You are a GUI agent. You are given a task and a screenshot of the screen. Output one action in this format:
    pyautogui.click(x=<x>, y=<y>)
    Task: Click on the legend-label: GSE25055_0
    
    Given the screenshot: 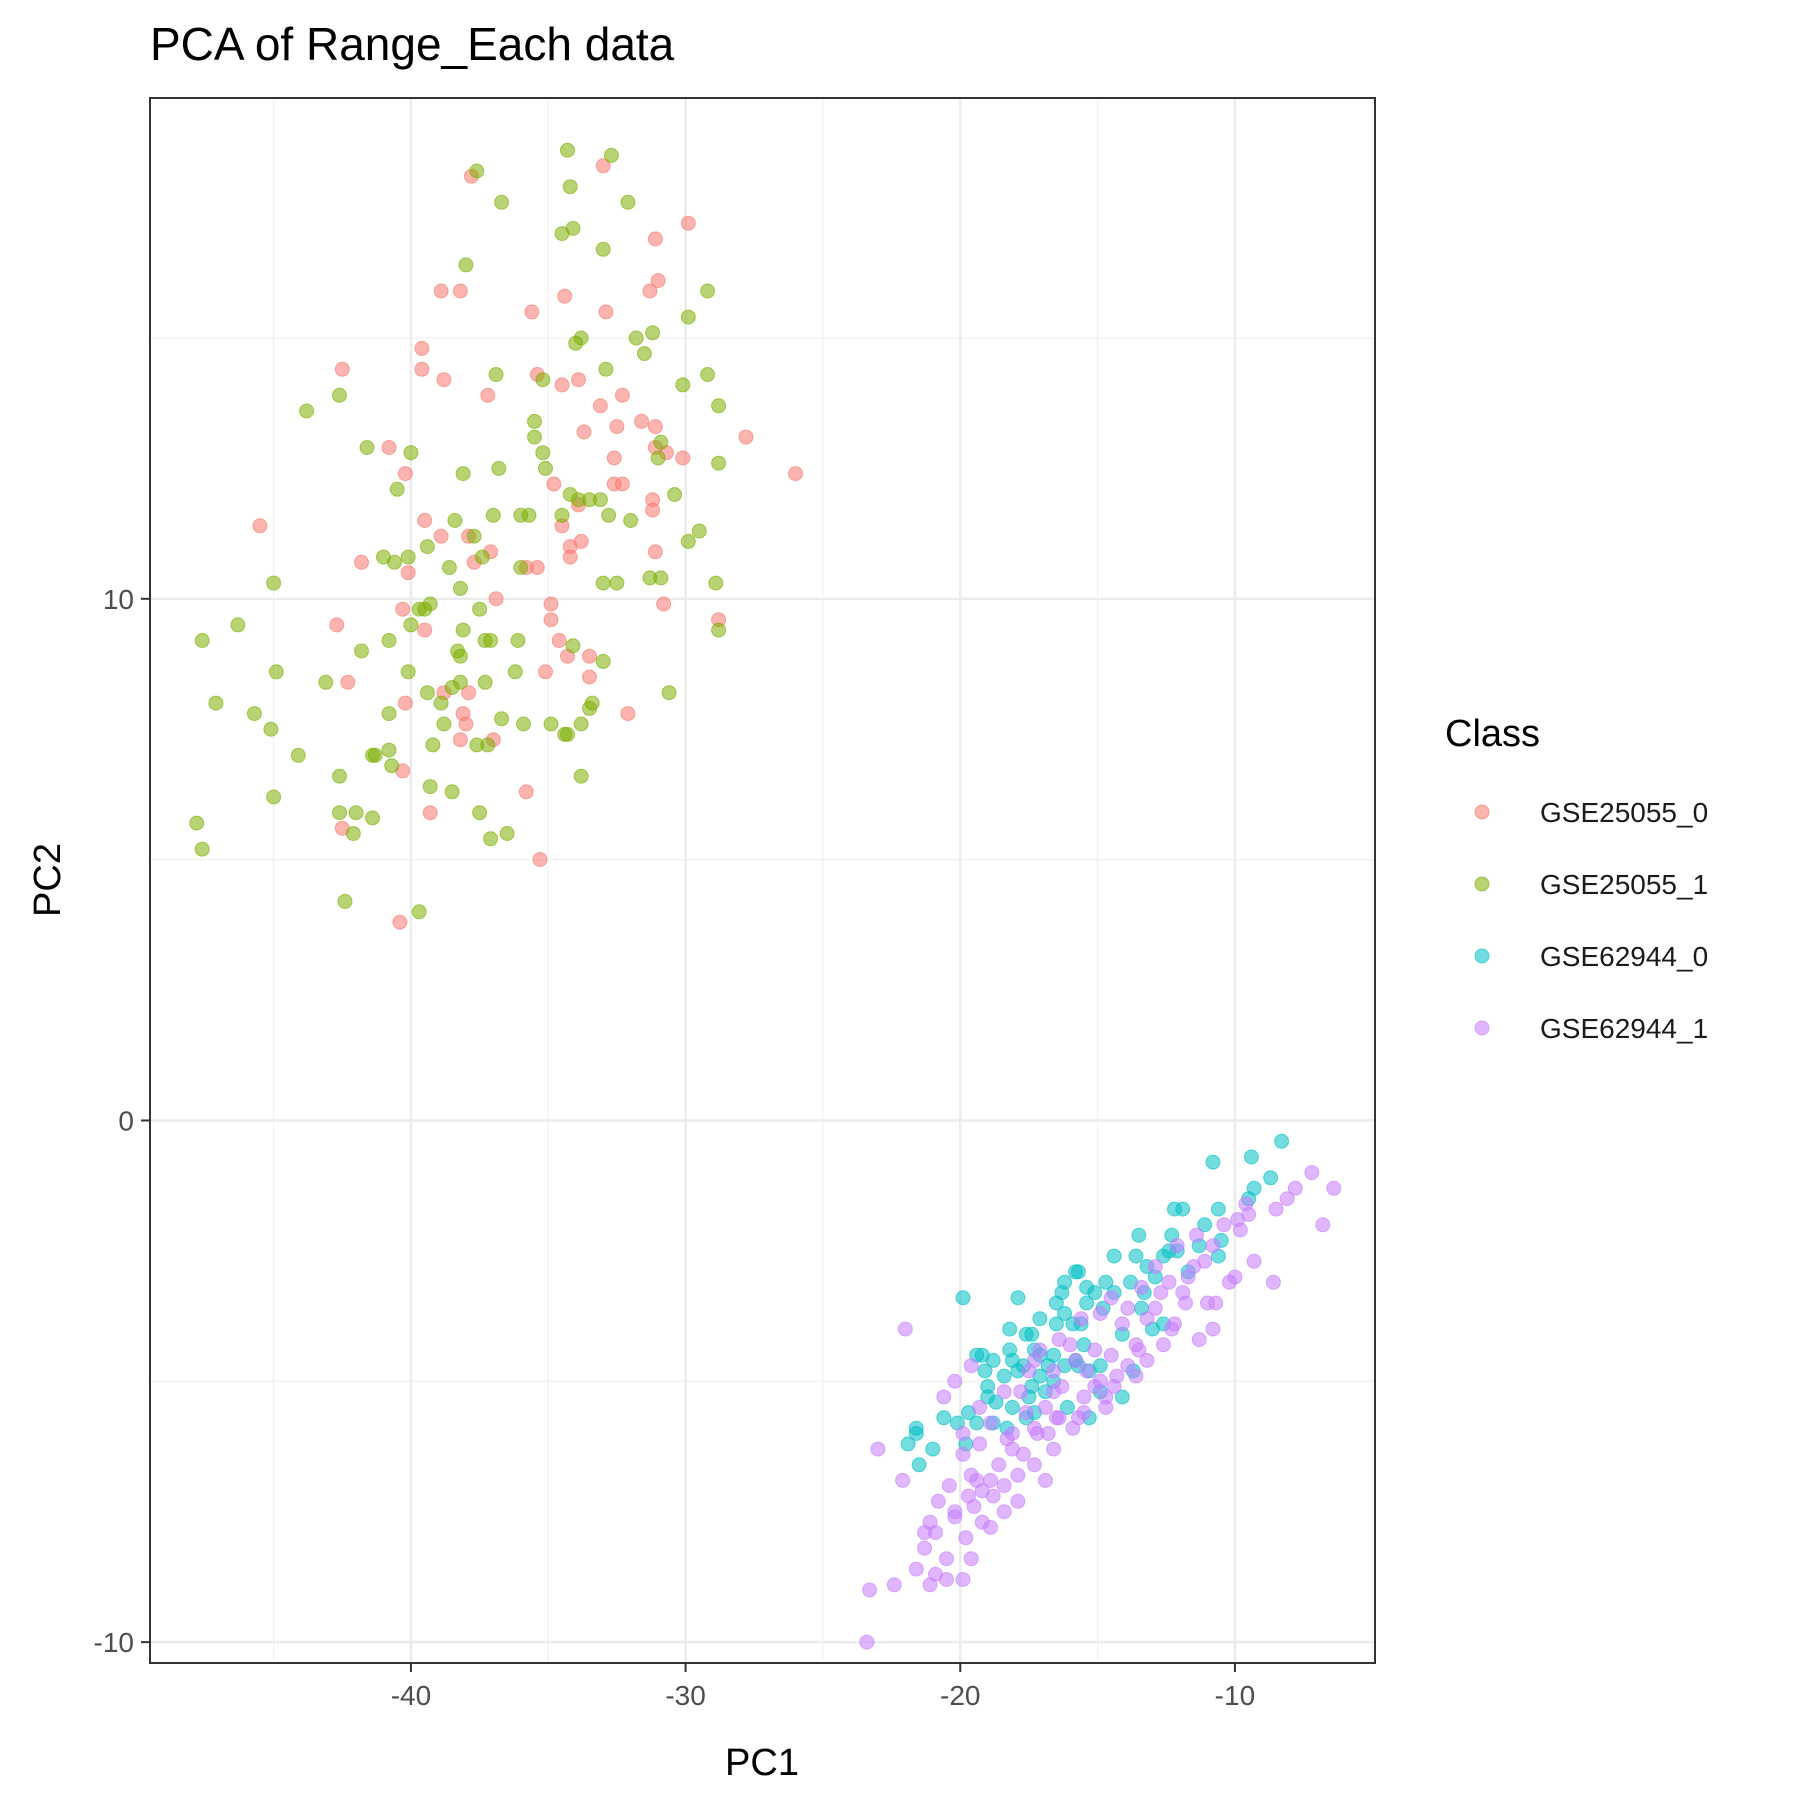 What is the action you would take?
    pyautogui.click(x=1624, y=812)
    